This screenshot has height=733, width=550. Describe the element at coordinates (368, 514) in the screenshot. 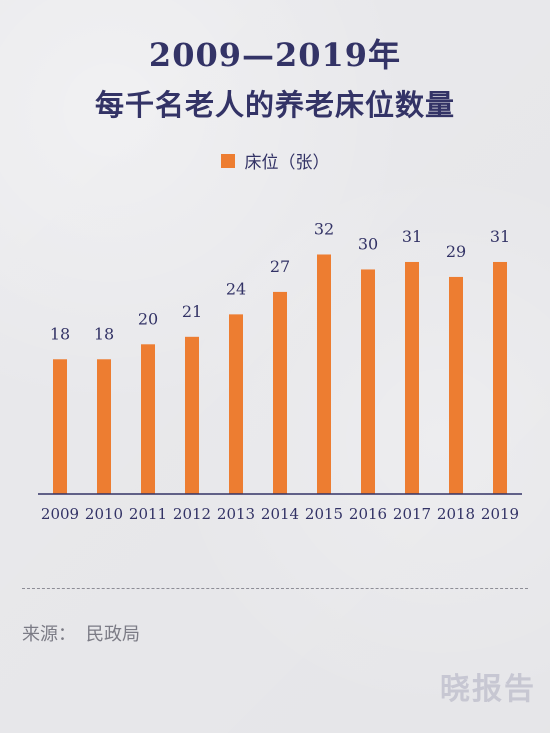

I see `x-tick-label-2016: 2016` at that location.